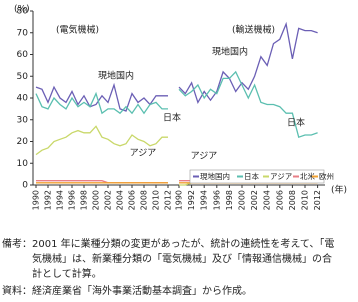 The width and height of the screenshot is (358, 302). What do you see at coordinates (23, 55) in the screenshot?
I see `y-tick-label: 60` at bounding box center [23, 55].